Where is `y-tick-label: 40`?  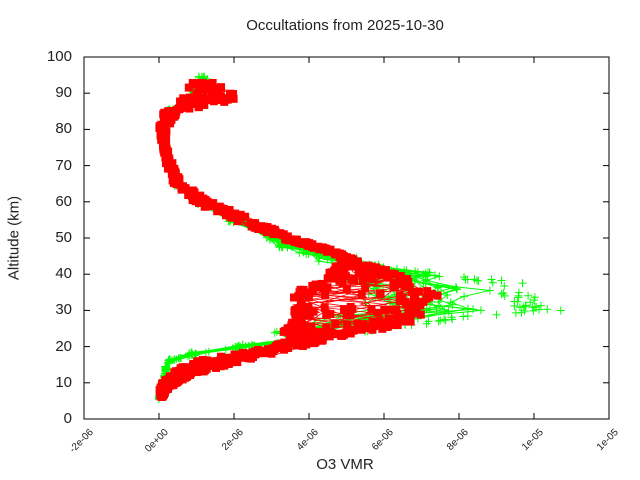 y-tick-label: 40 is located at coordinates (63, 274).